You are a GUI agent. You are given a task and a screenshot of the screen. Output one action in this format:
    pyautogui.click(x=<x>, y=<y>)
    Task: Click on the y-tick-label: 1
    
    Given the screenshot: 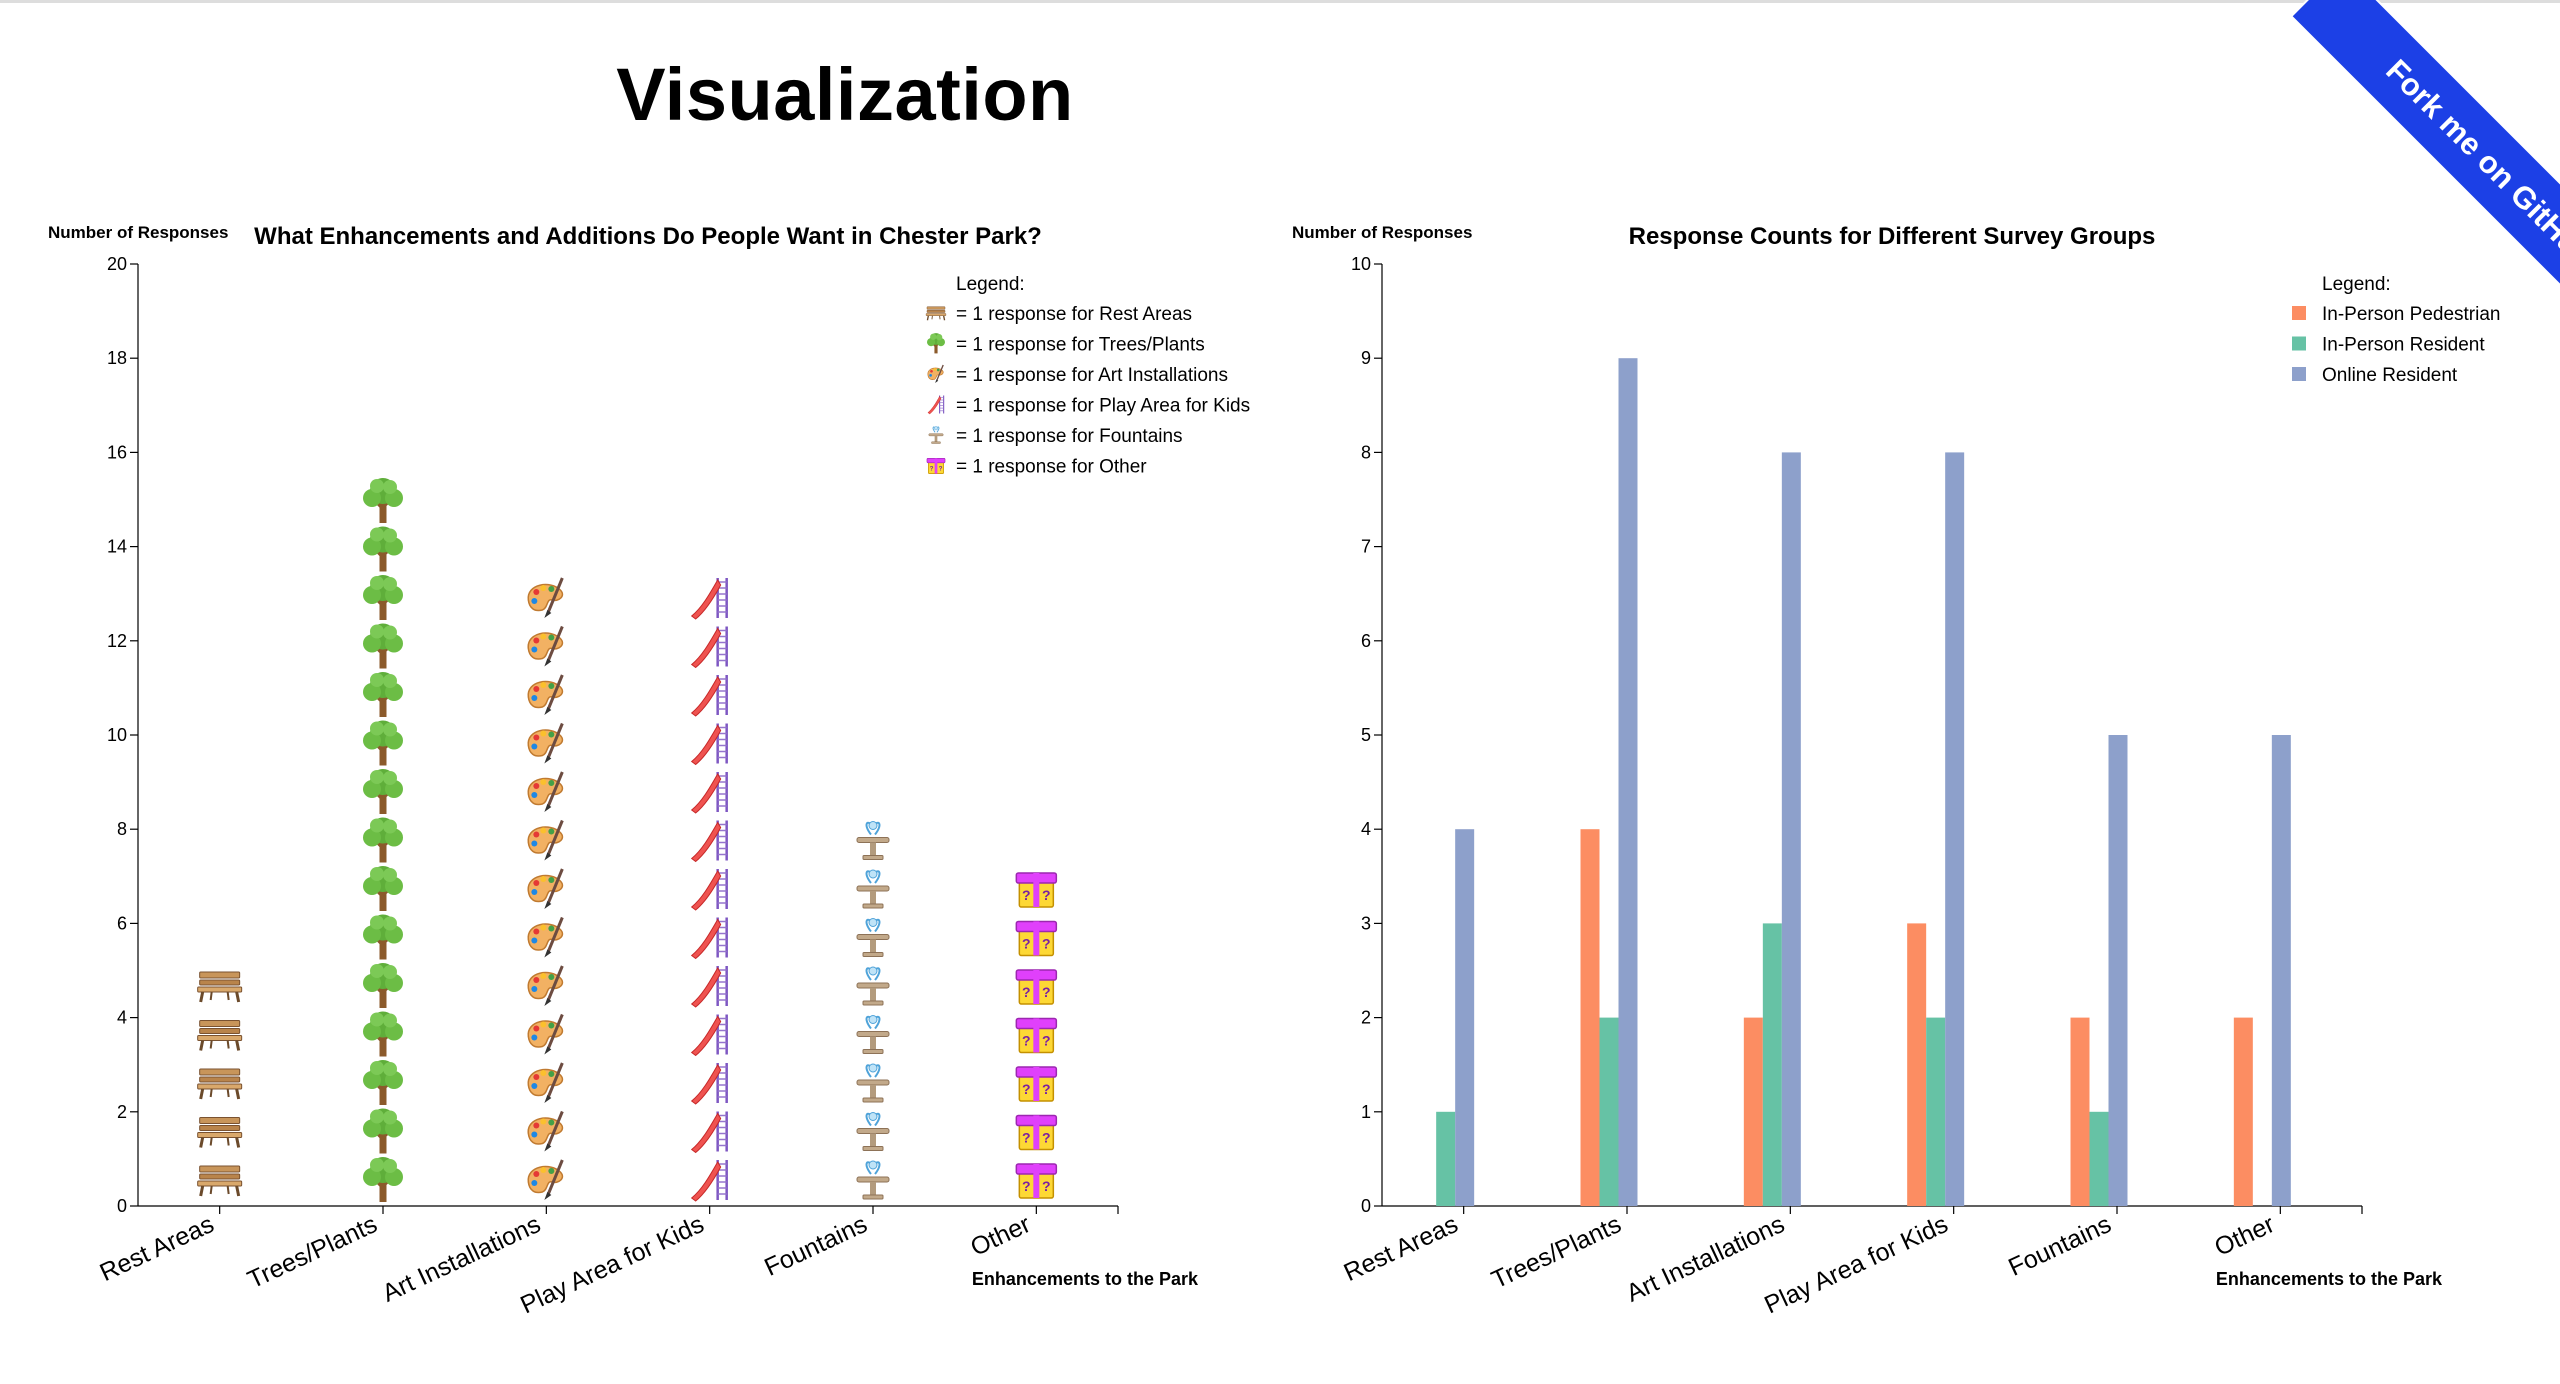 What is the action you would take?
    pyautogui.click(x=1366, y=1112)
    